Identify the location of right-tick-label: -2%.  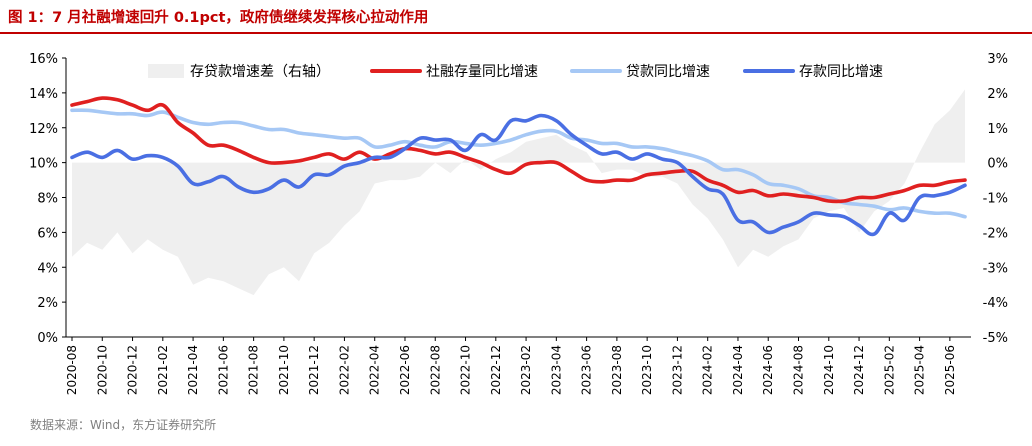
(995, 233).